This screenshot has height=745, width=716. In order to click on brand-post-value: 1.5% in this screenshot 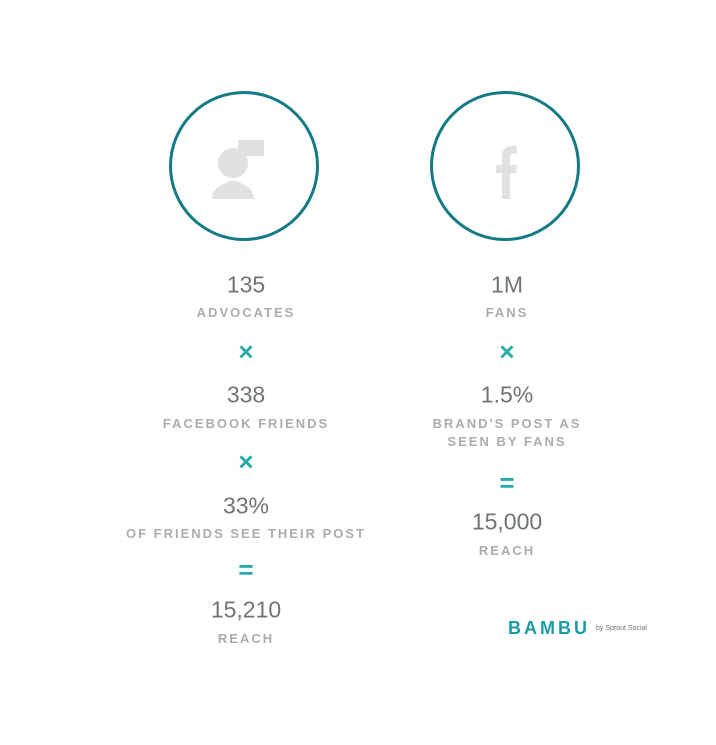, I will do `click(507, 394)`.